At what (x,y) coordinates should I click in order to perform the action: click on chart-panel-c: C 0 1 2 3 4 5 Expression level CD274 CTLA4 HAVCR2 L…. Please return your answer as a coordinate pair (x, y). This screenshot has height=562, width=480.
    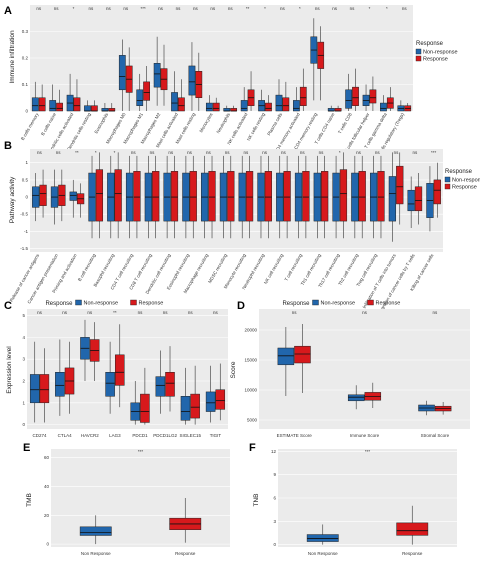
    Looking at the image, I should click on (116, 368).